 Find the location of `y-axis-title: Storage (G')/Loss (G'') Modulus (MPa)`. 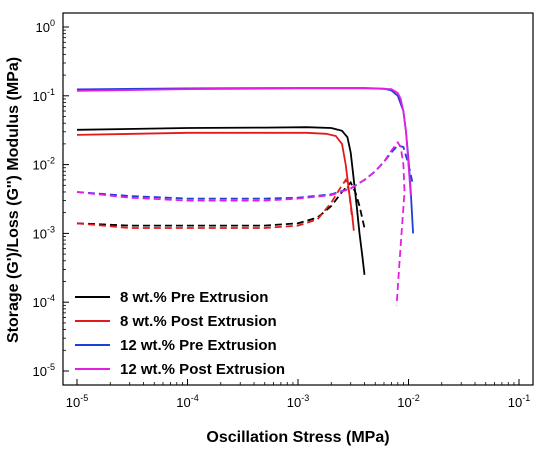

y-axis-title: Storage (G')/Loss (G'') Modulus (MPa) is located at coordinates (13, 200).